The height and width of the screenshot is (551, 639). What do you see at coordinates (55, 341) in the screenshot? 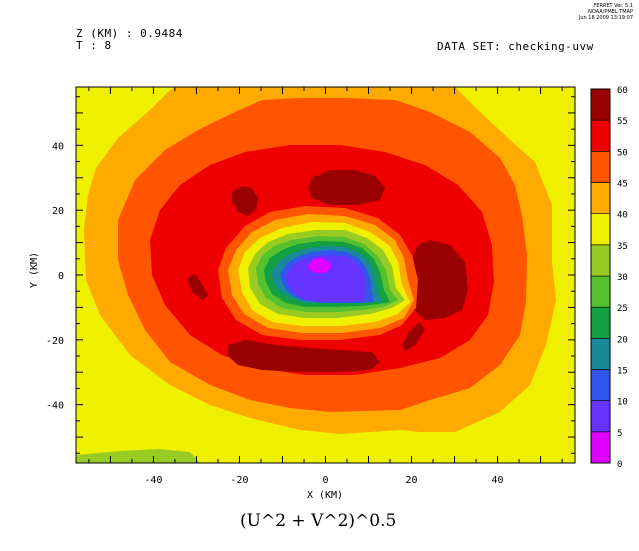
I see `y-tick-label: -20` at bounding box center [55, 341].